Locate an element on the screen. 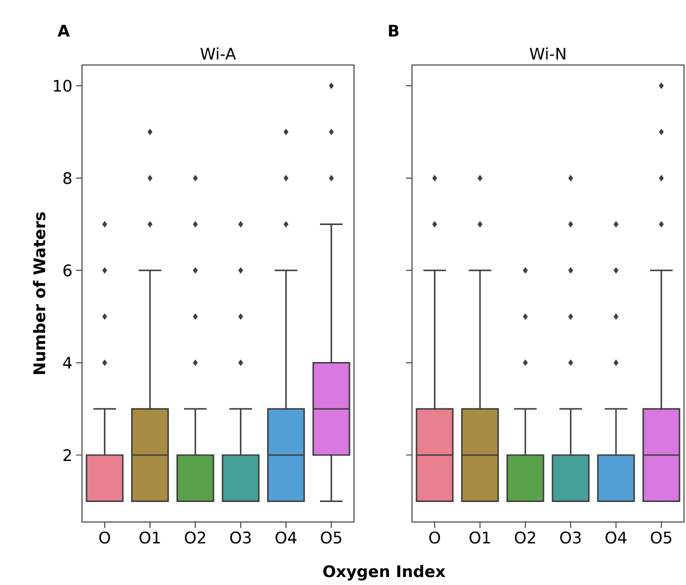  y-tick-label: 4 is located at coordinates (67, 362).